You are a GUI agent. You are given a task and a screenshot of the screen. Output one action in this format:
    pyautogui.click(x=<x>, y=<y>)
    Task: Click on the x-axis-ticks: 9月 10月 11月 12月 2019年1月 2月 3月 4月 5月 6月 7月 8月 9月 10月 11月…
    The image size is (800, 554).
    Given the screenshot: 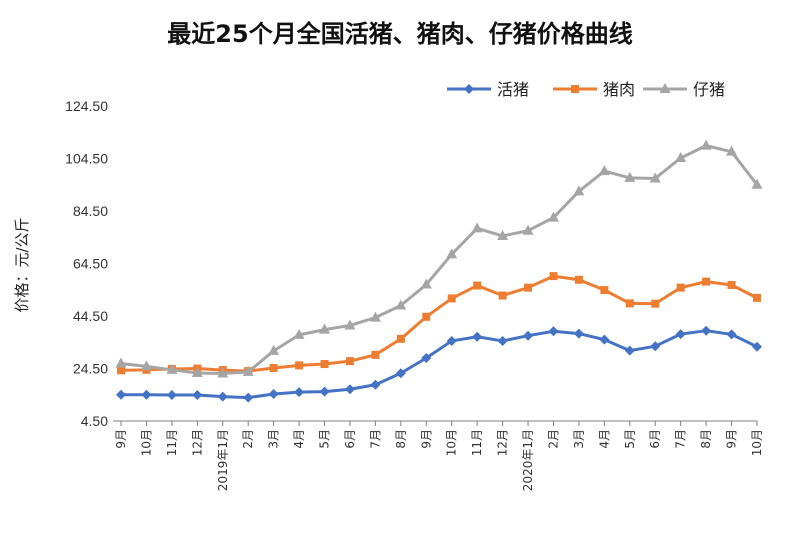 What is the action you would take?
    pyautogui.click(x=439, y=456)
    